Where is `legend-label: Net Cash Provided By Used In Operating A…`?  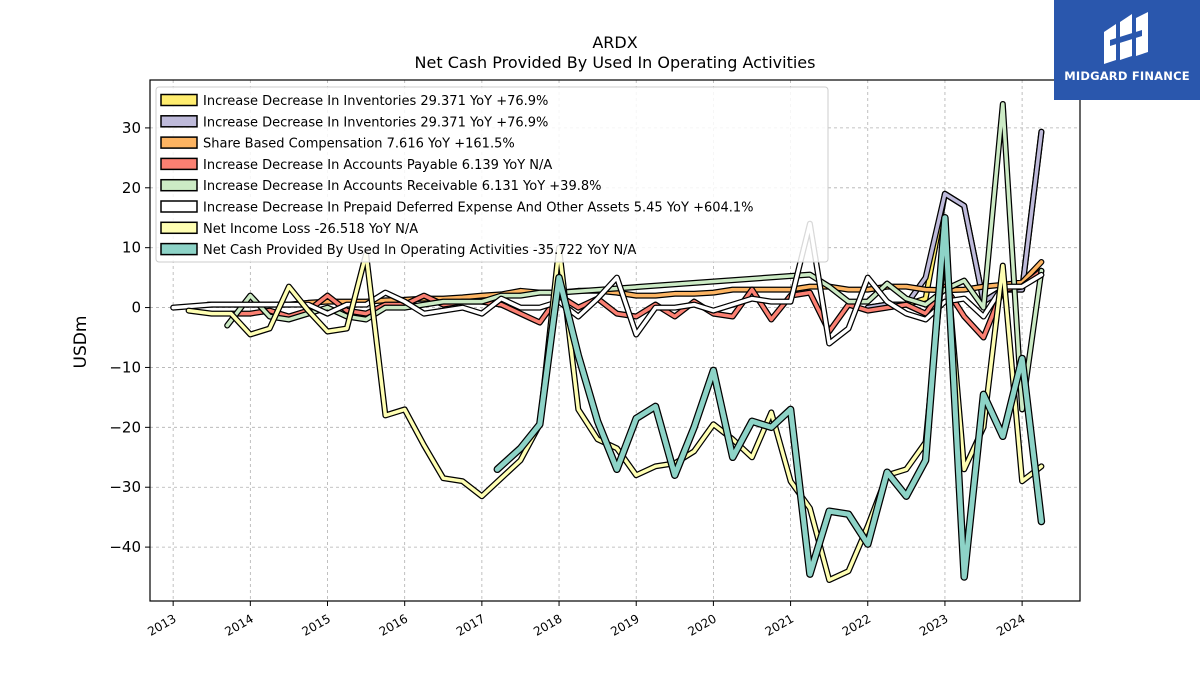 legend-label: Net Cash Provided By Used In Operating A… is located at coordinates (420, 250).